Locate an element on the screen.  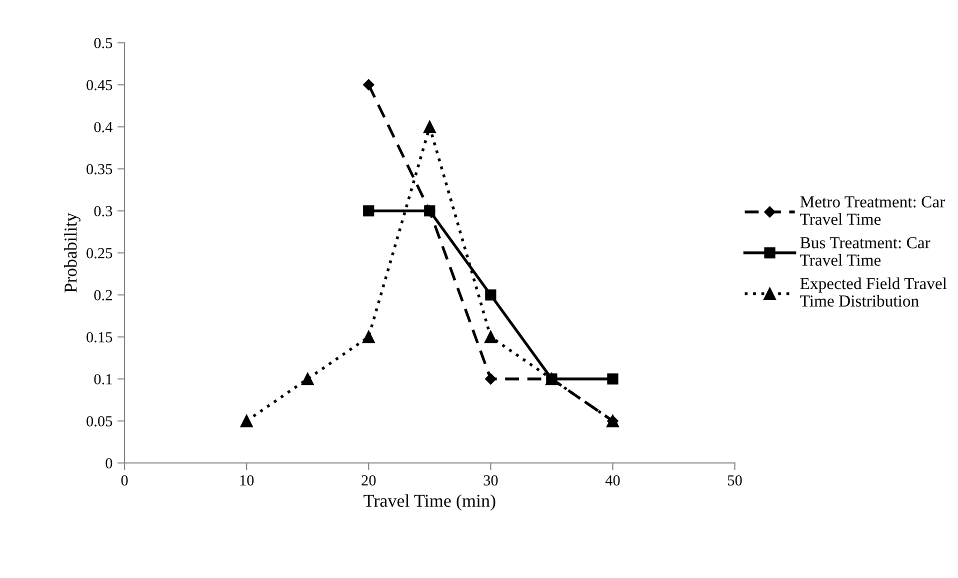
x-tick-label: 30 is located at coordinates (491, 480).